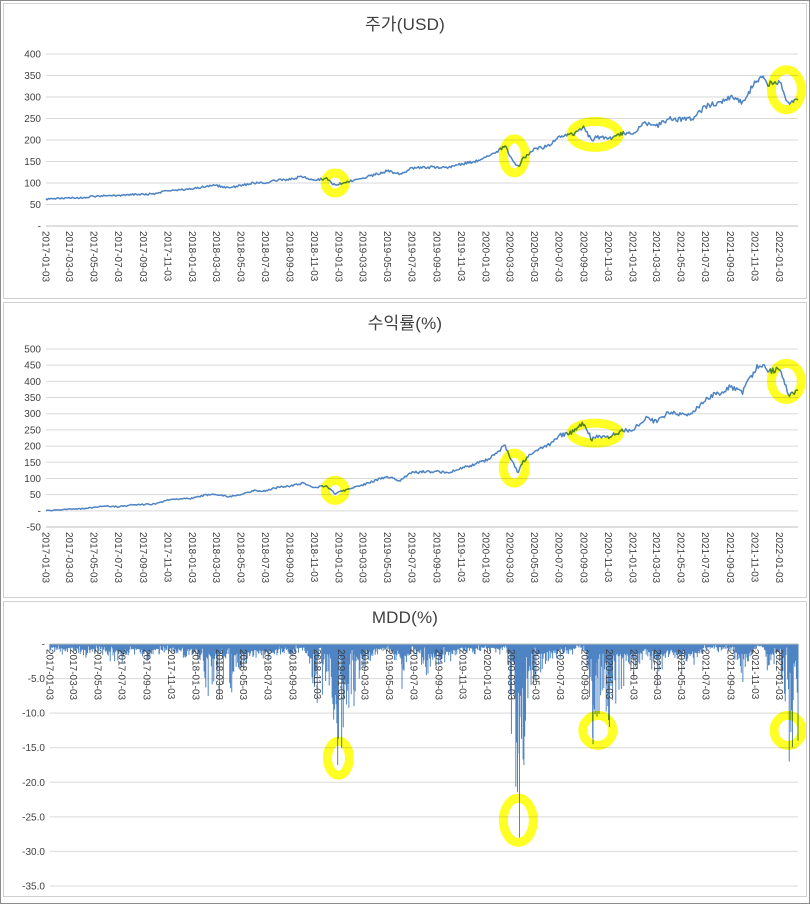 This screenshot has width=810, height=904. What do you see at coordinates (405, 24) in the screenshot?
I see `price-chart-title: 주가(USD)` at bounding box center [405, 24].